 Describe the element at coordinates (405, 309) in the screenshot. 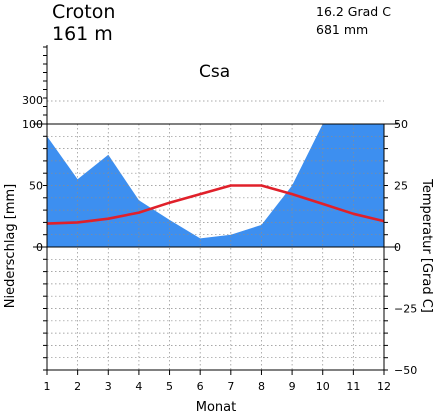

I see `y-right-tick-label: −25` at that location.